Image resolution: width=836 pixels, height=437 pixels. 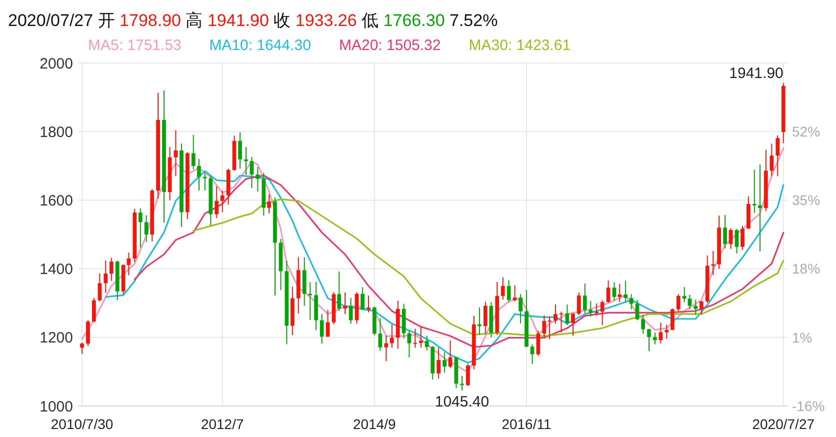 What do you see at coordinates (374, 424) in the screenshot?
I see `x-tick-label: 2014/9` at bounding box center [374, 424].